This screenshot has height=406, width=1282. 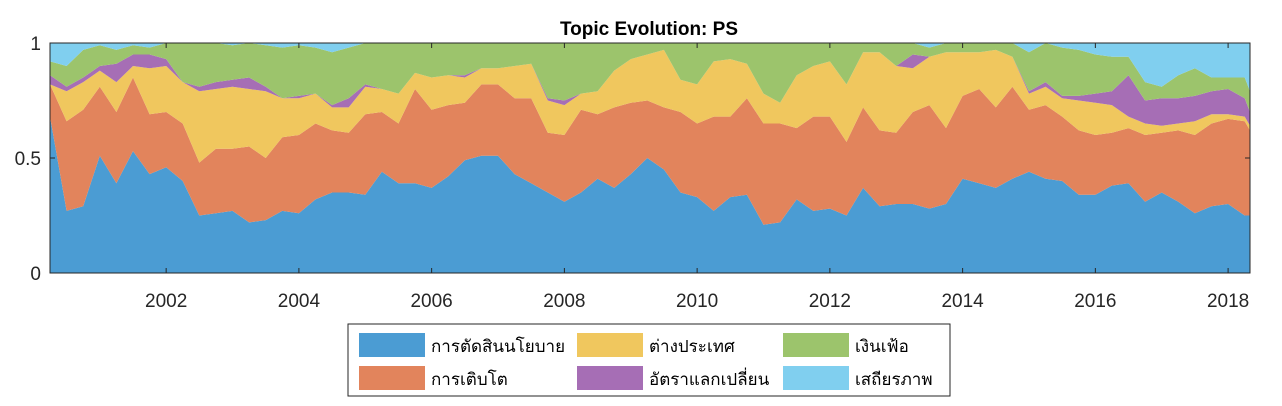 What do you see at coordinates (35, 274) in the screenshot?
I see `y-tick-label: 0` at bounding box center [35, 274].